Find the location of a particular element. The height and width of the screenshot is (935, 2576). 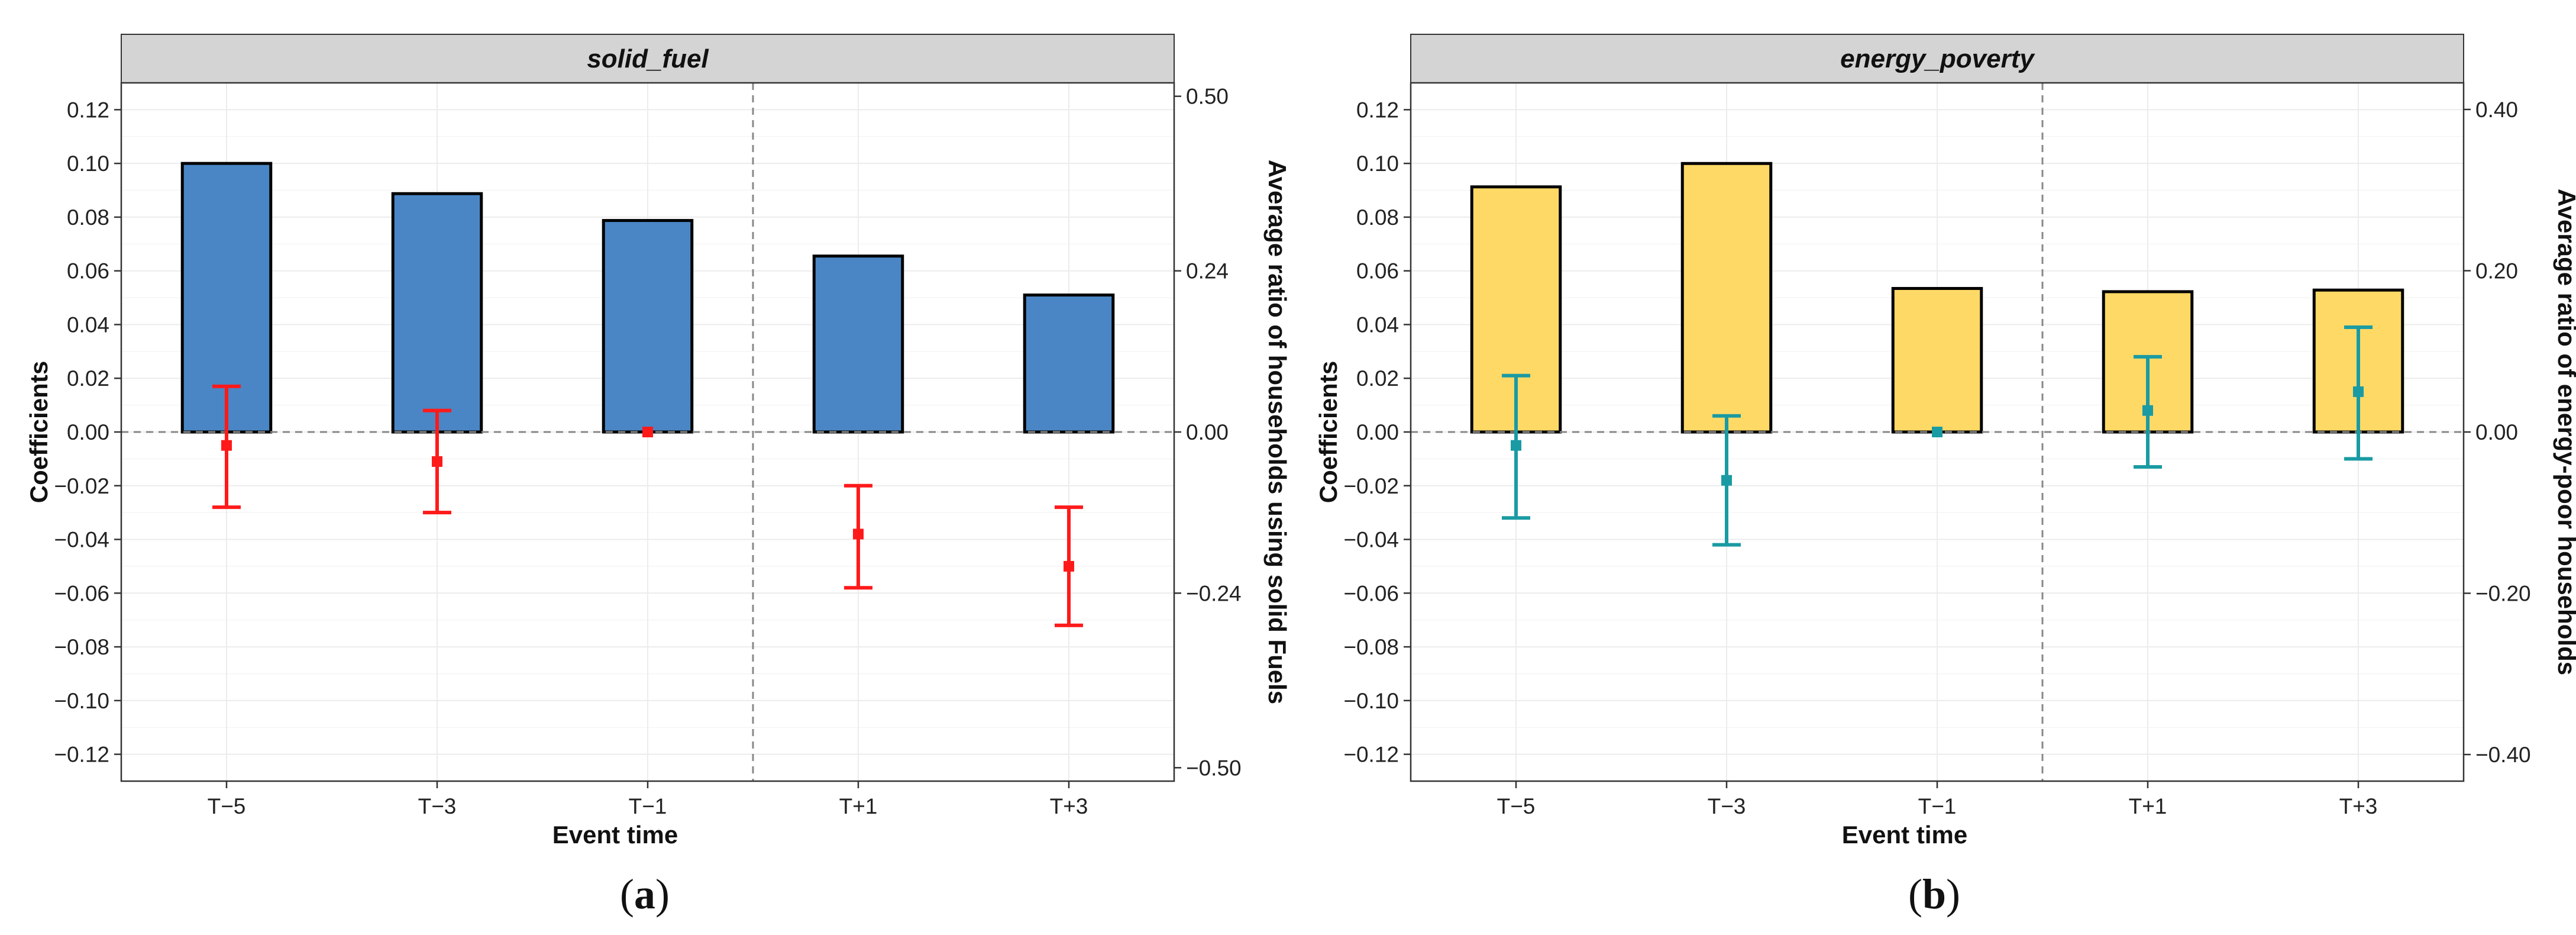

y-right-tick-label: 0.20 is located at coordinates (2496, 271).